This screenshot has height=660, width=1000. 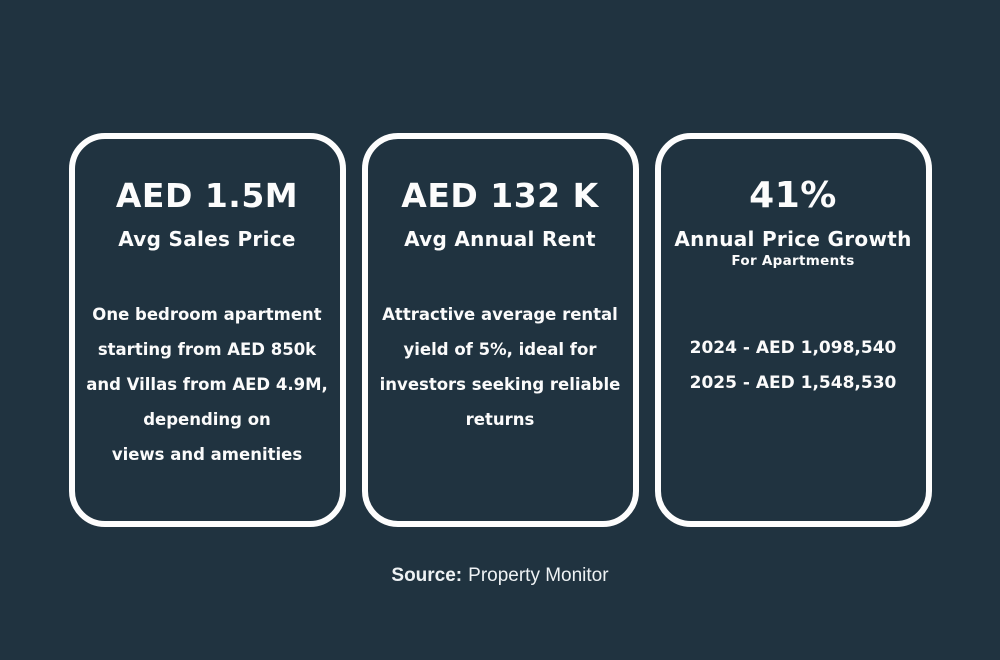 I want to click on description-line: and Villas from AED 4.9M,, so click(x=207, y=384).